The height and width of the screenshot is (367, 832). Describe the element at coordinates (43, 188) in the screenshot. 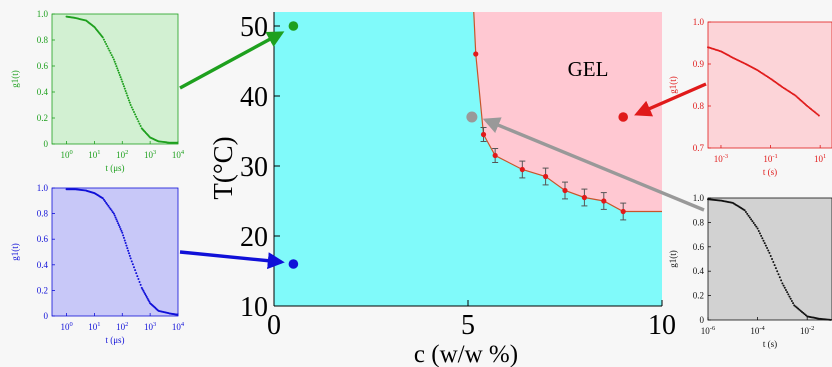

I see `inset-y-tick-label: 1.0` at that location.